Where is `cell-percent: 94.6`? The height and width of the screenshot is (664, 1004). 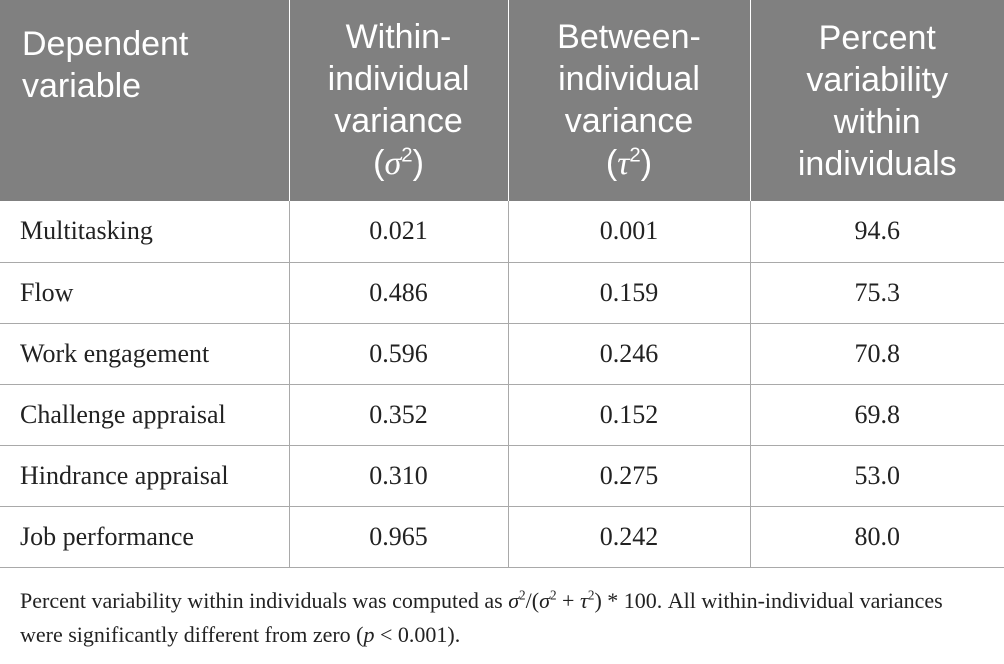 cell-percent: 94.6 is located at coordinates (876, 232).